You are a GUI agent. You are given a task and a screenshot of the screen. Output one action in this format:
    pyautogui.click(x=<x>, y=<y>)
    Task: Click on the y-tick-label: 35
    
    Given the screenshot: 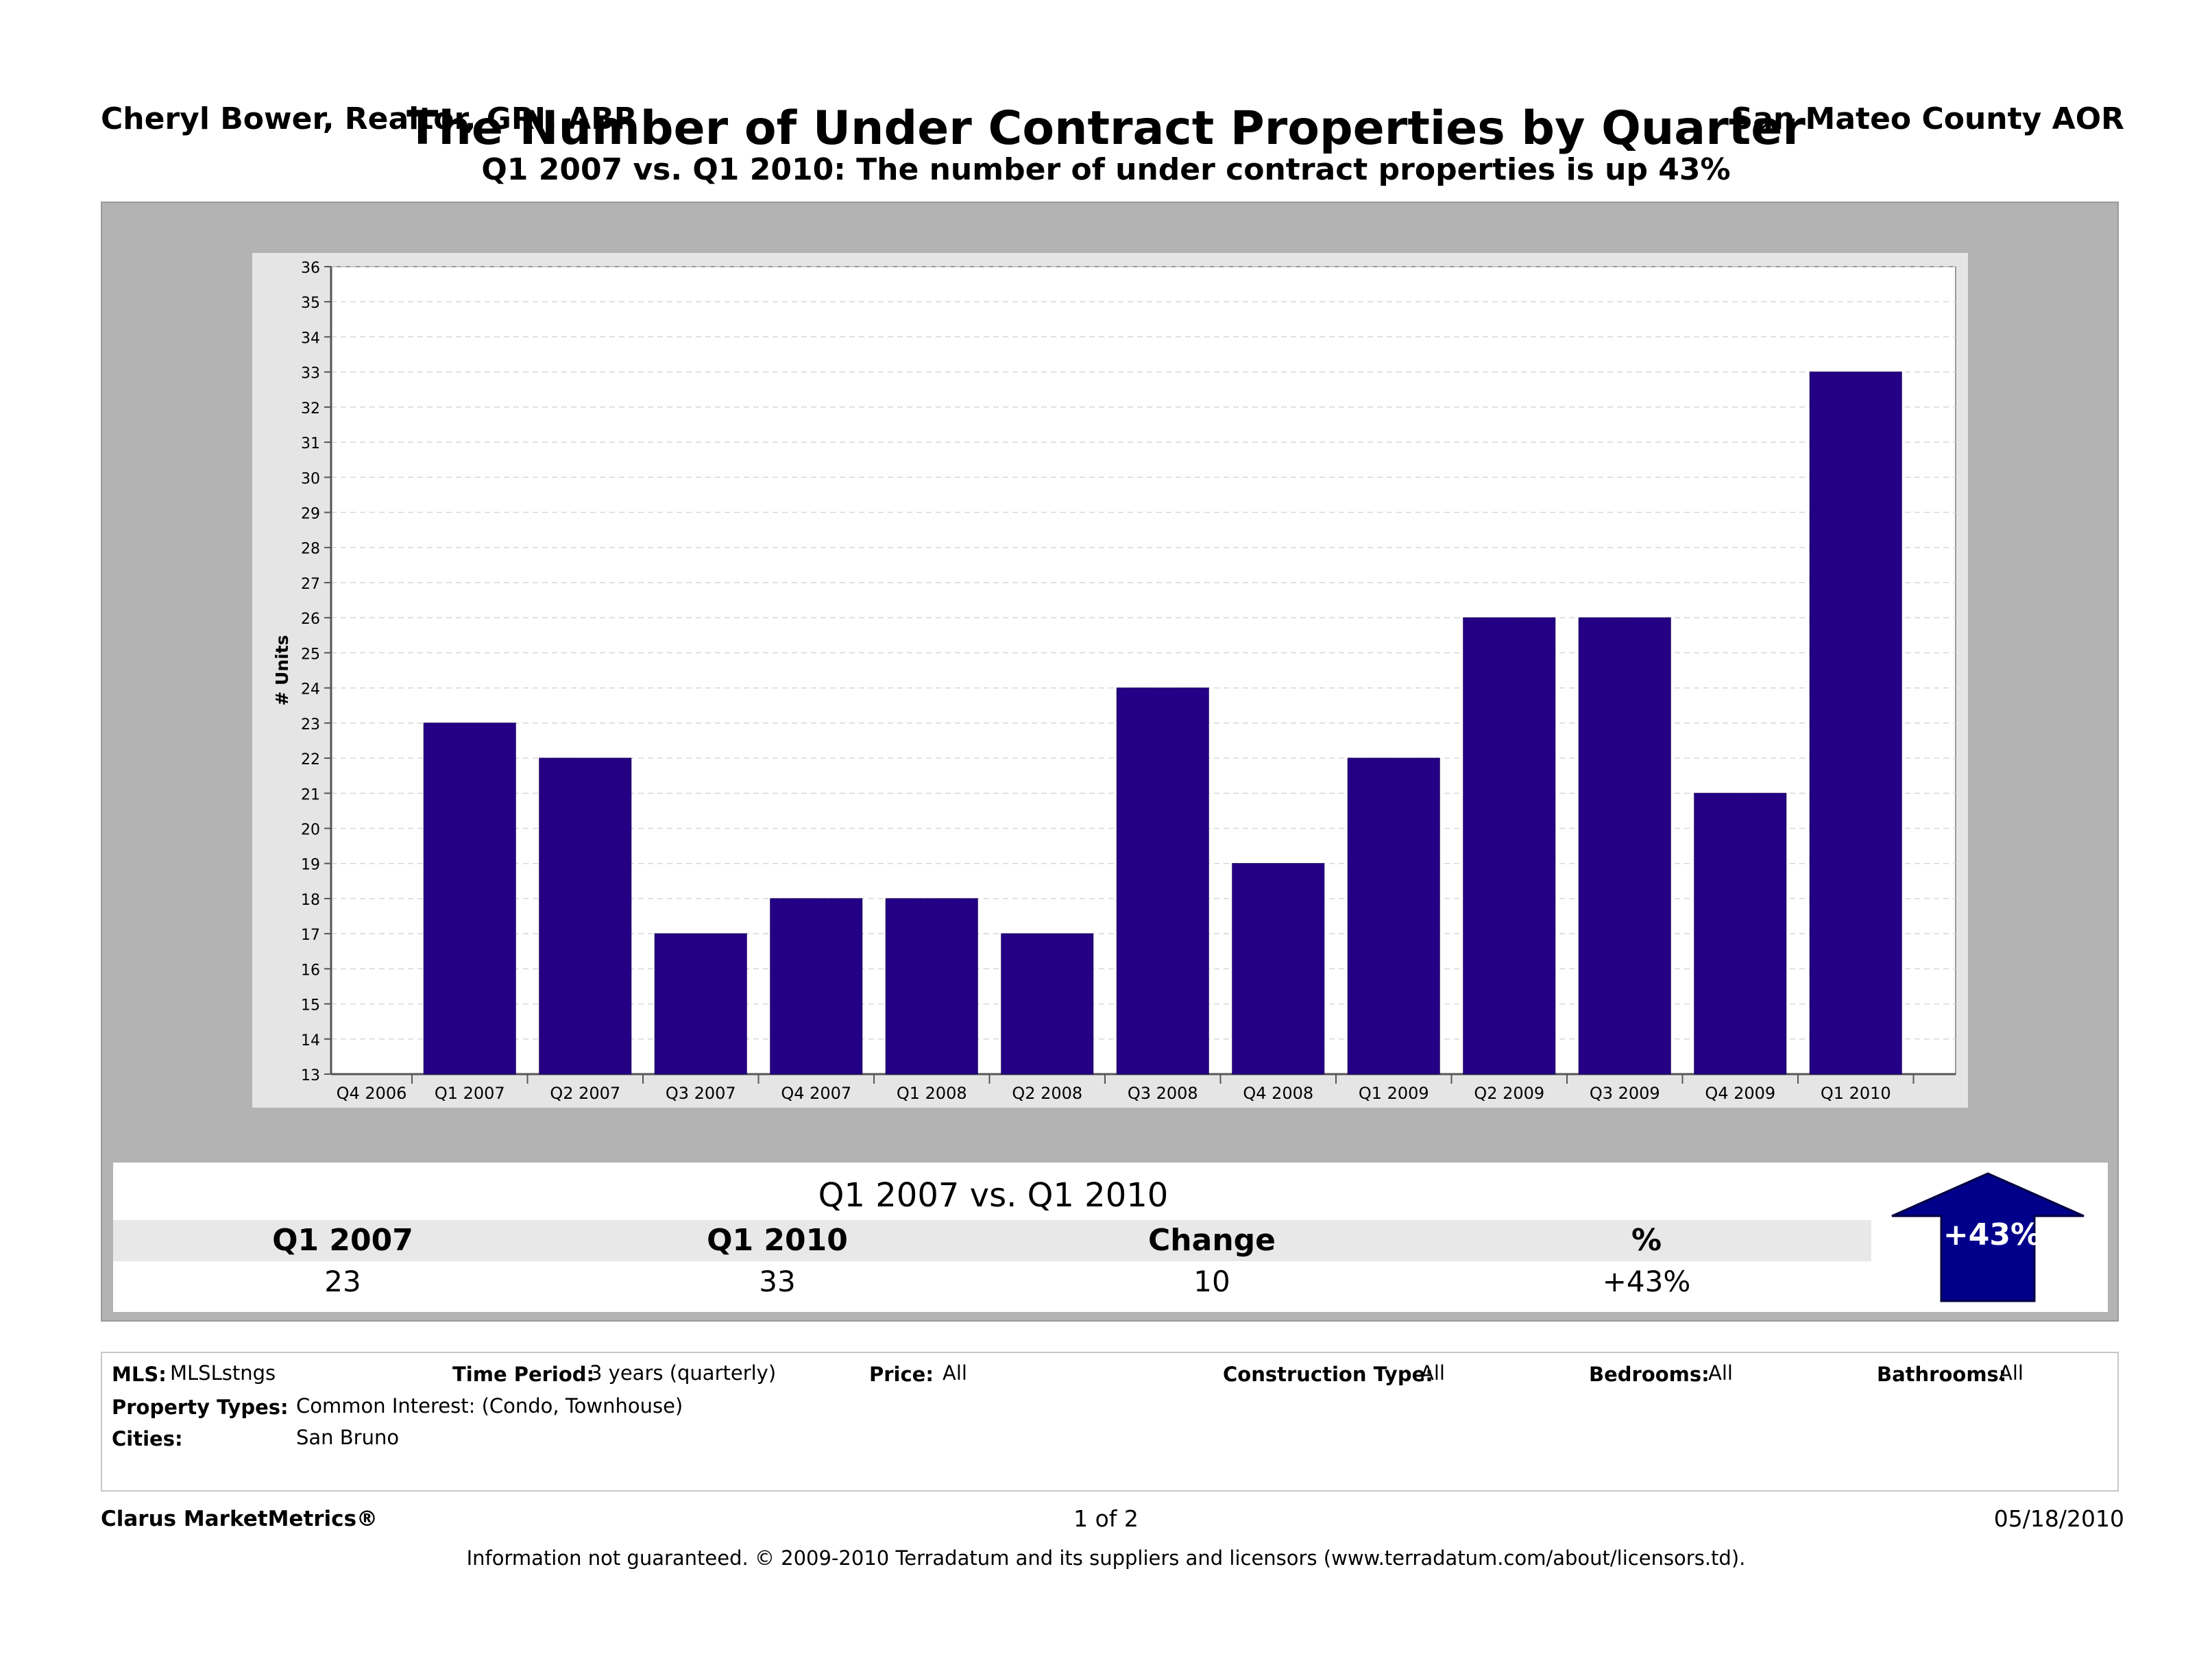 What is the action you would take?
    pyautogui.click(x=310, y=303)
    